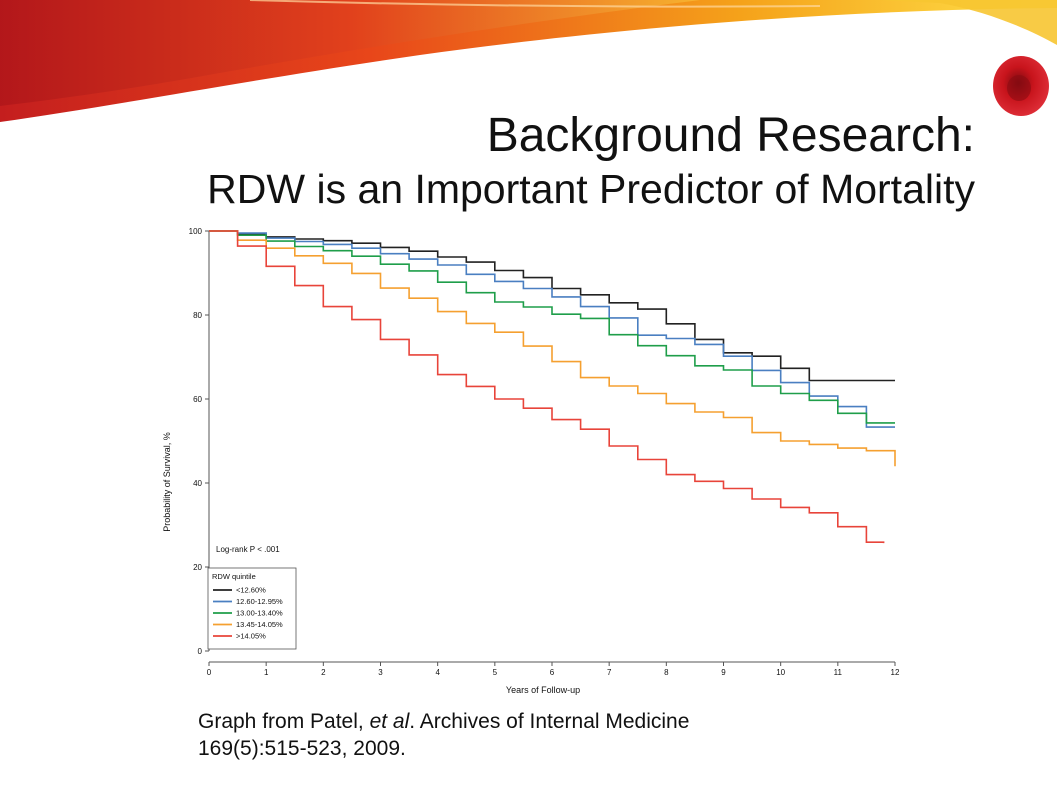  Describe the element at coordinates (495, 672) in the screenshot. I see `x-tick-label: 5` at that location.